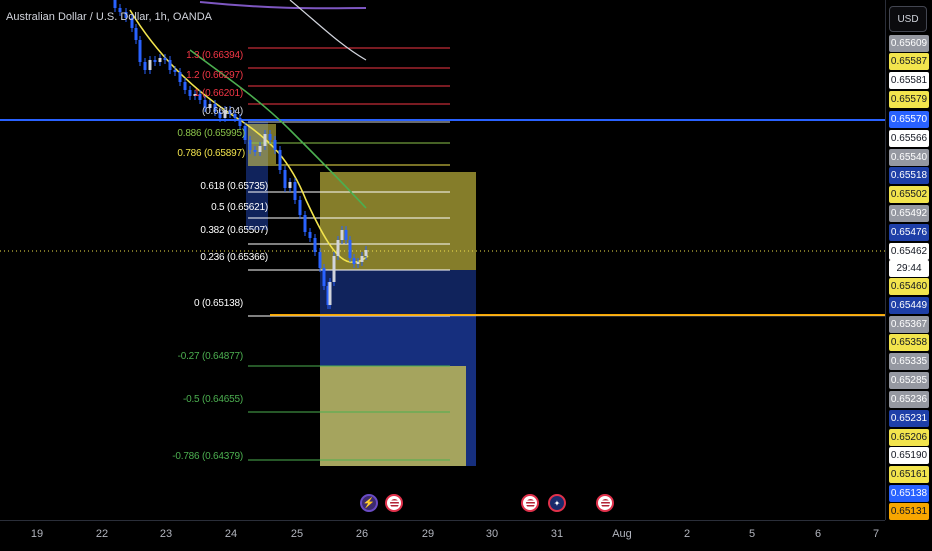 Image resolution: width=932 pixels, height=551 pixels. Describe the element at coordinates (398, 221) in the screenshot. I see `target-zone-box` at that location.